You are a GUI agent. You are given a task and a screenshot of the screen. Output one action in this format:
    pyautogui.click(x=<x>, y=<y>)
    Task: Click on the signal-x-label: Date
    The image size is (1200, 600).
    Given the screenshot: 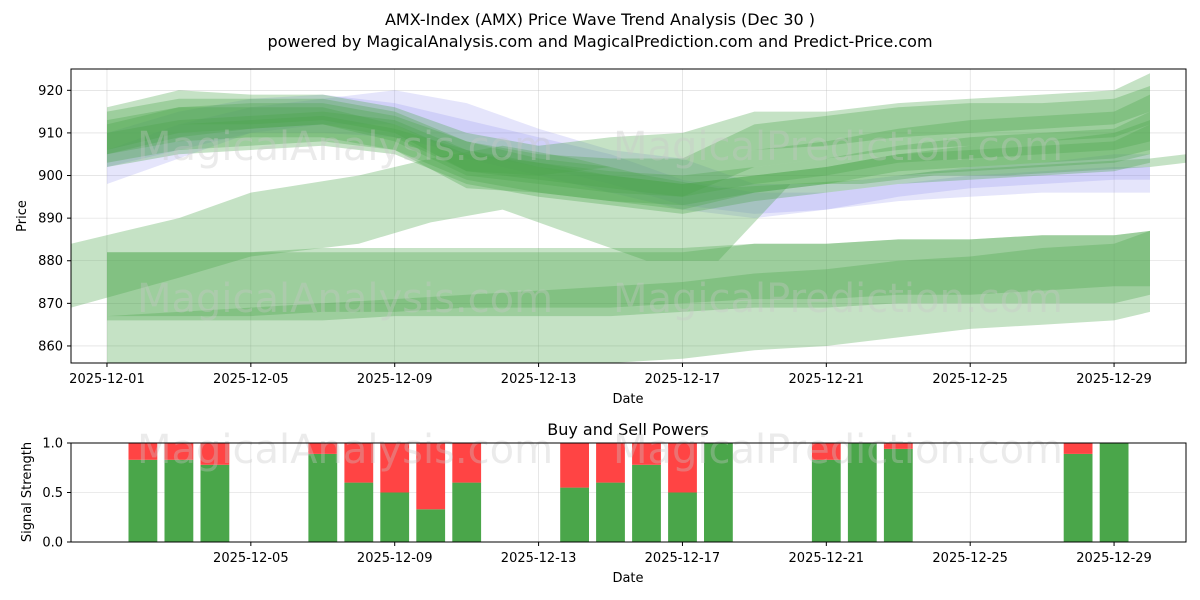 What is the action you would take?
    pyautogui.click(x=627, y=578)
    